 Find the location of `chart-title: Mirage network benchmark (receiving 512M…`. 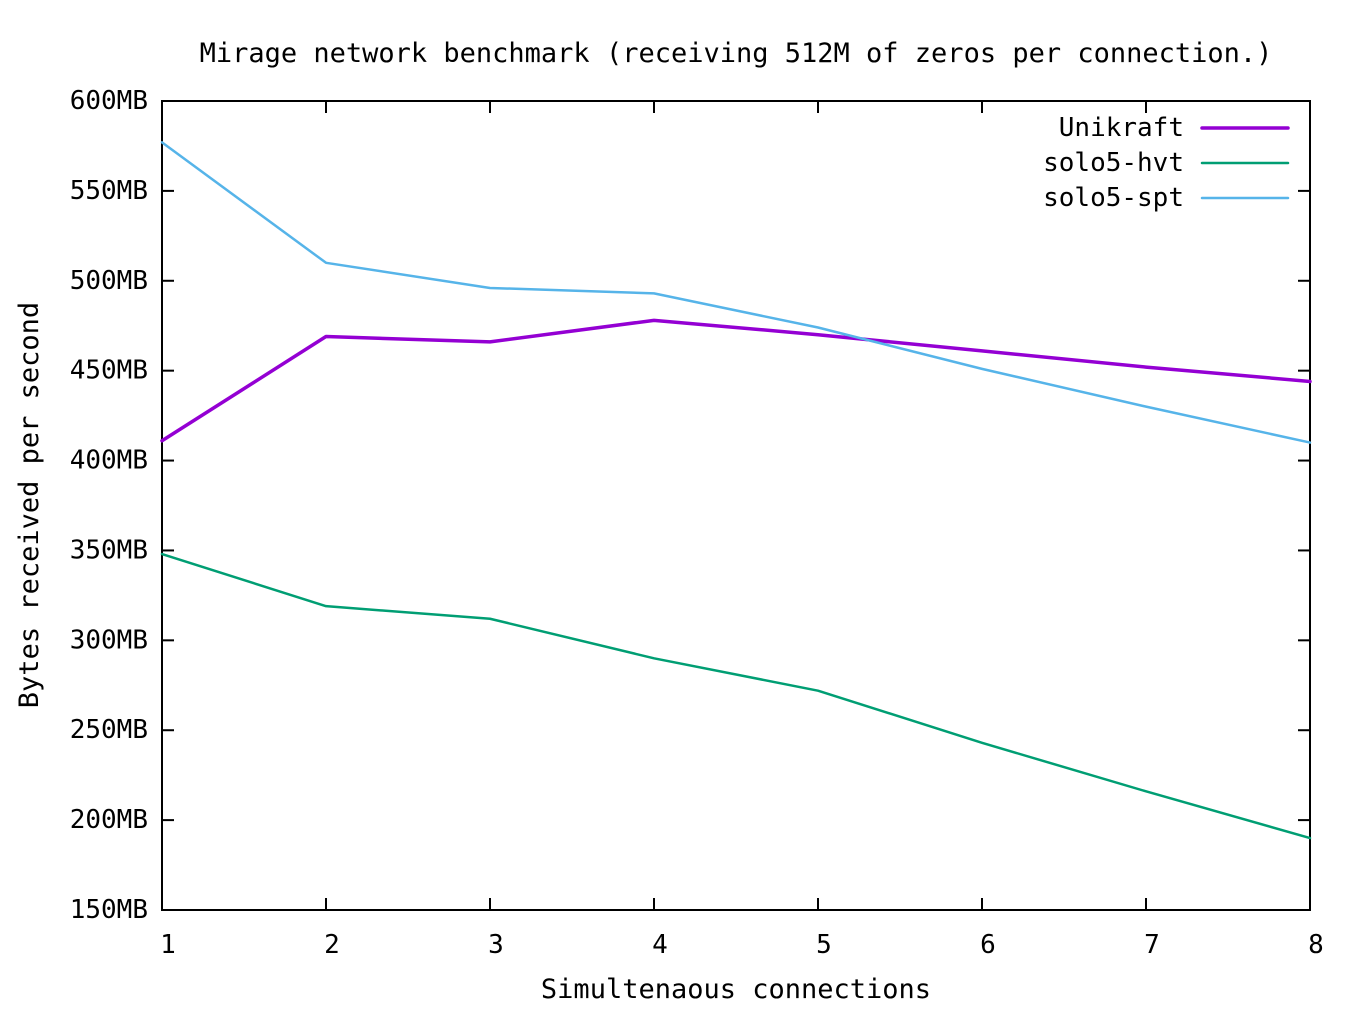

chart-title: Mirage network benchmark (receiving 512M… is located at coordinates (736, 53).